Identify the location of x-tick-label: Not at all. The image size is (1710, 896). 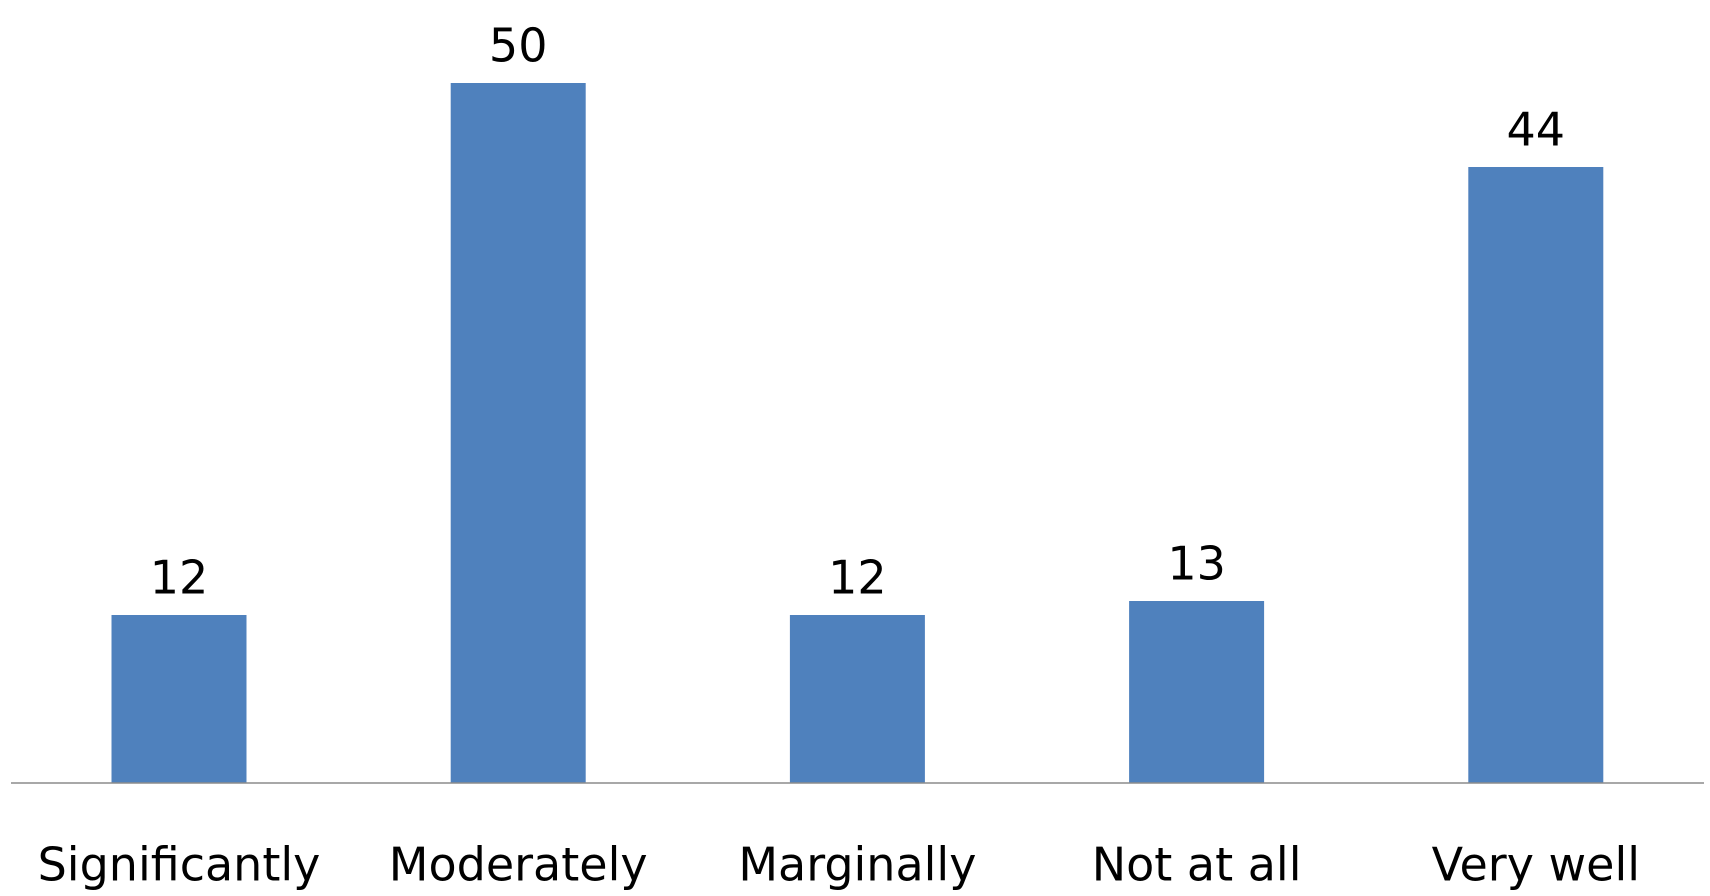
(1197, 865).